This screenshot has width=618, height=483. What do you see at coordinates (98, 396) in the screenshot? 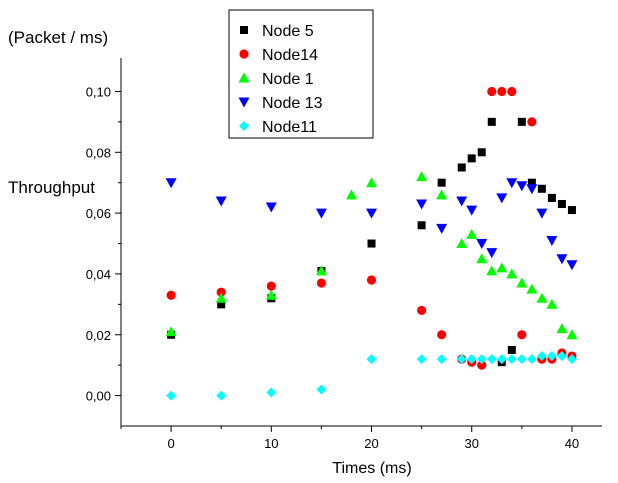
I see `y-tick-label: 0,00` at bounding box center [98, 396].